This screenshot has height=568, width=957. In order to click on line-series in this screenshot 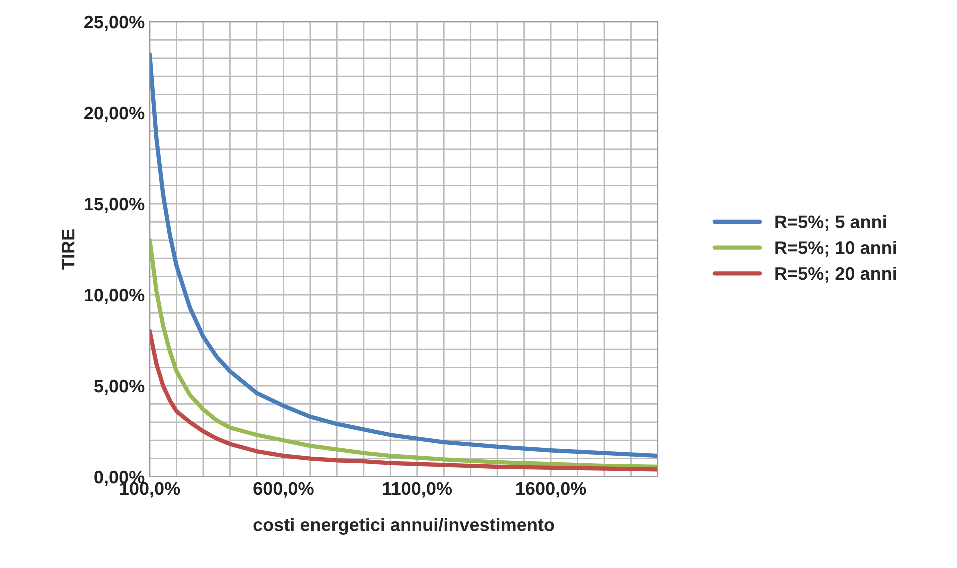, I will do `click(404, 400)`.